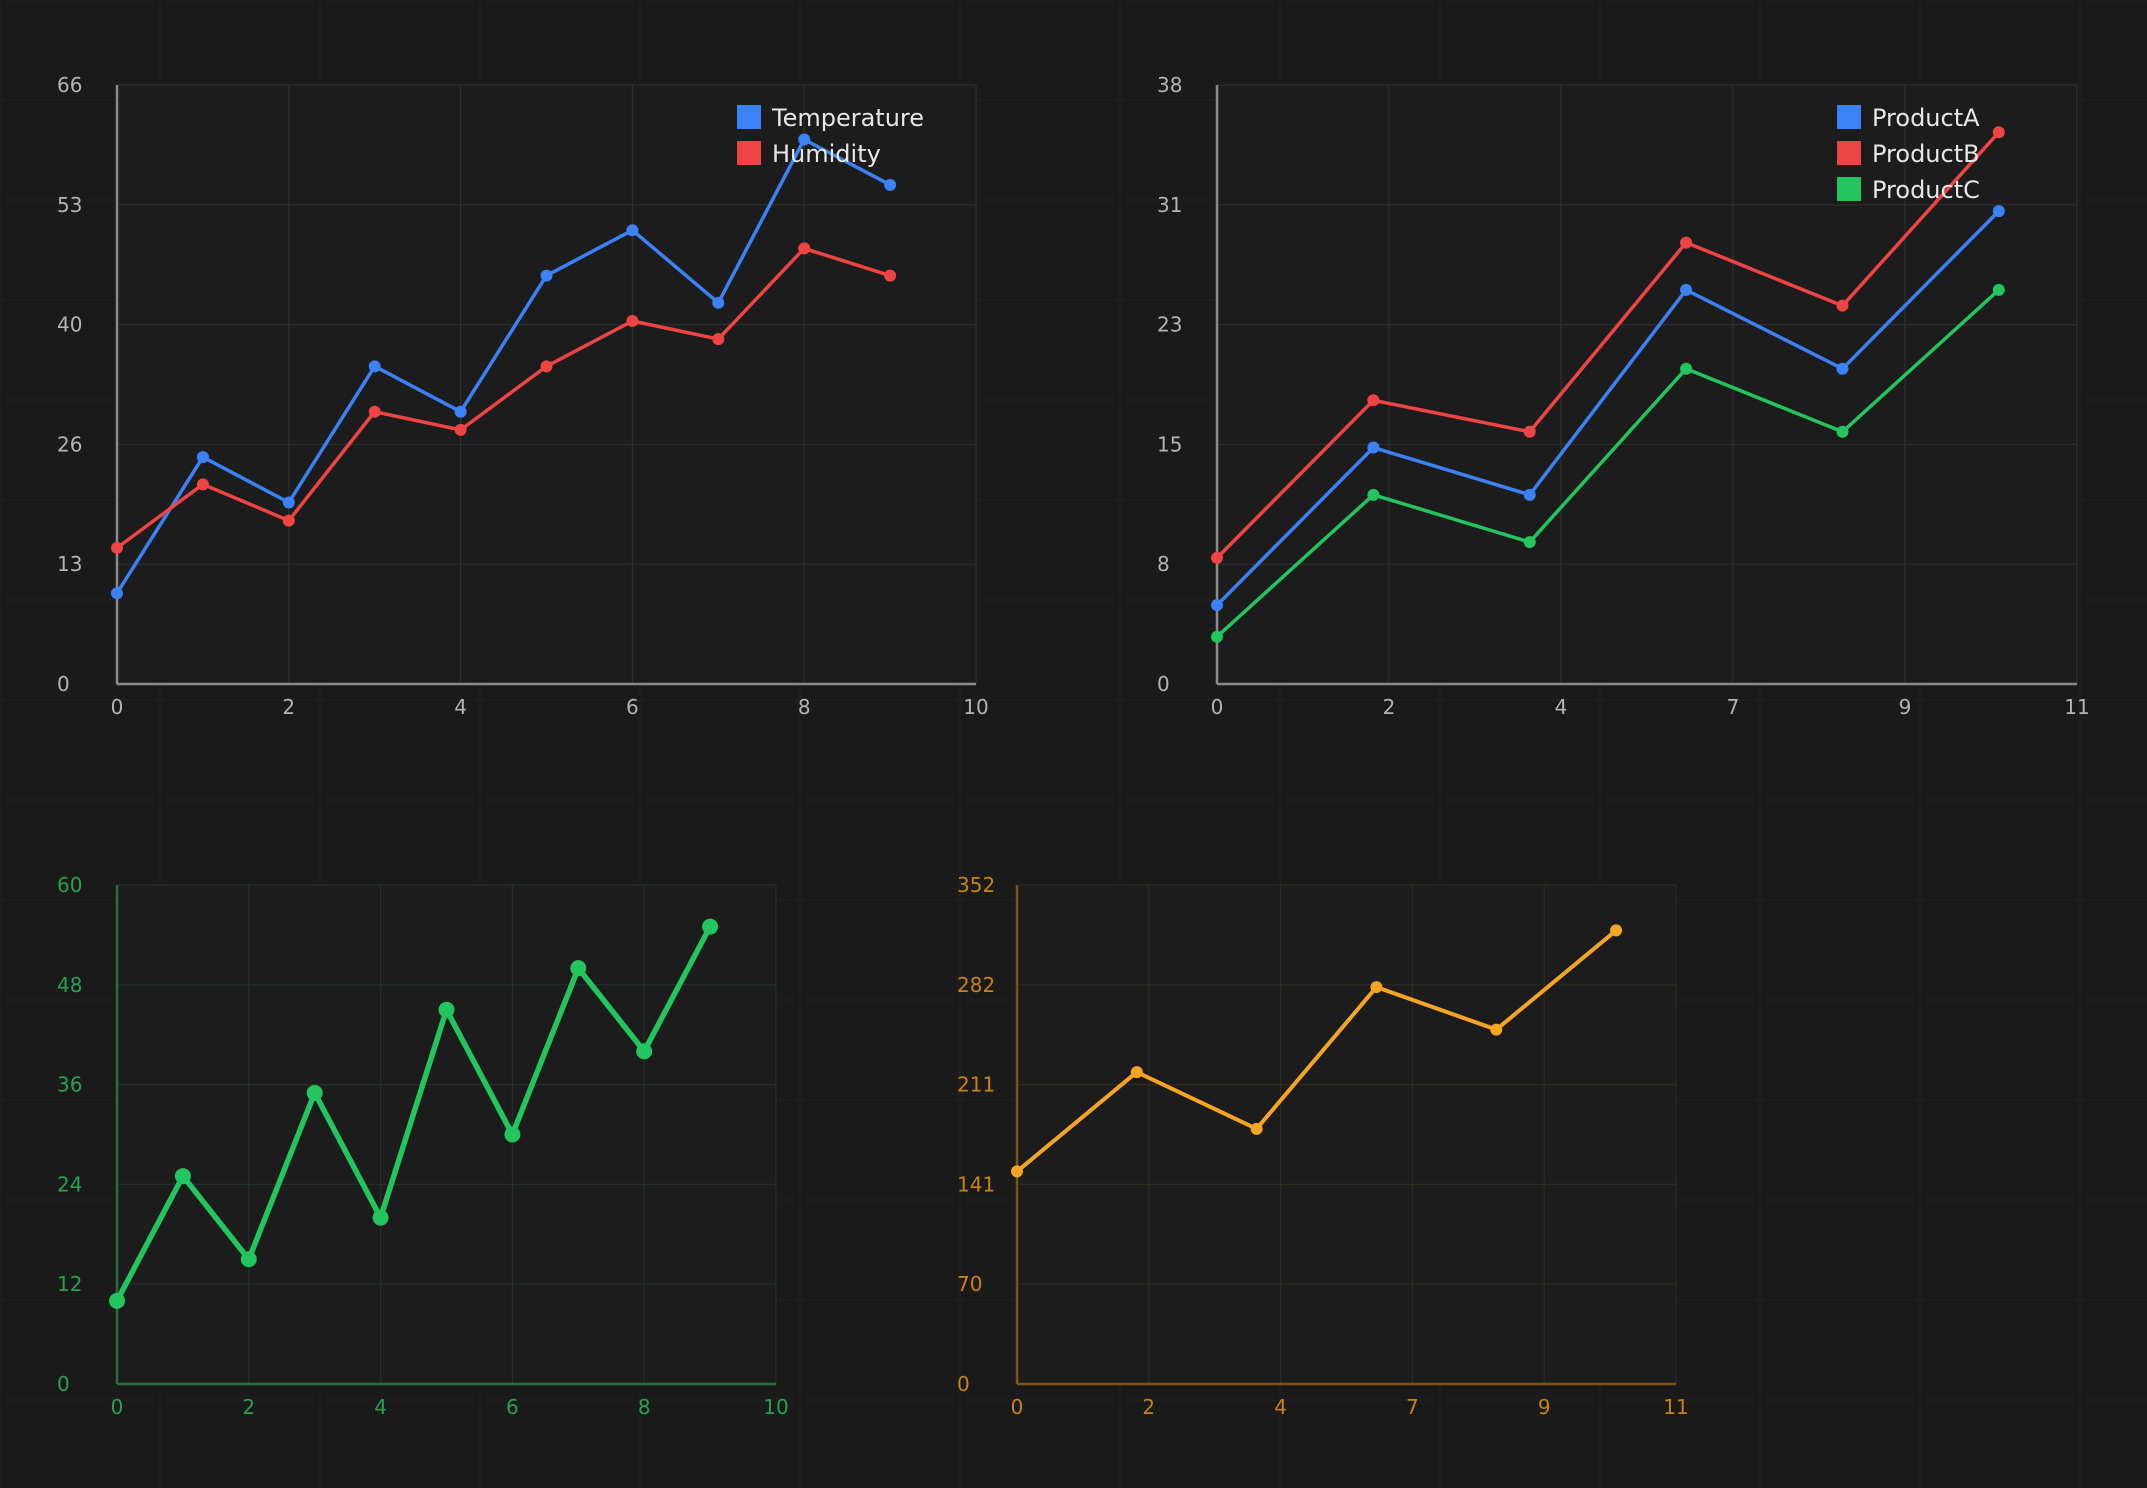  Describe the element at coordinates (1163, 564) in the screenshot. I see `y-tick-label: 8` at that location.